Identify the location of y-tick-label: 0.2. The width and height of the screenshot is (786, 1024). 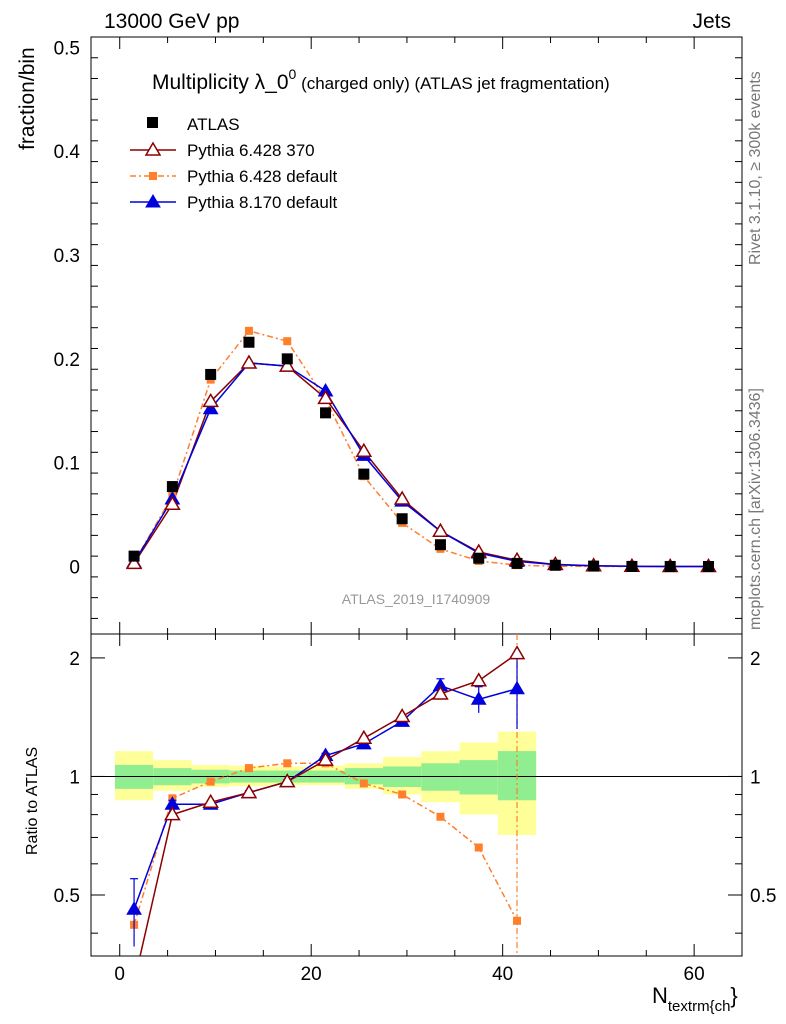
(67, 360).